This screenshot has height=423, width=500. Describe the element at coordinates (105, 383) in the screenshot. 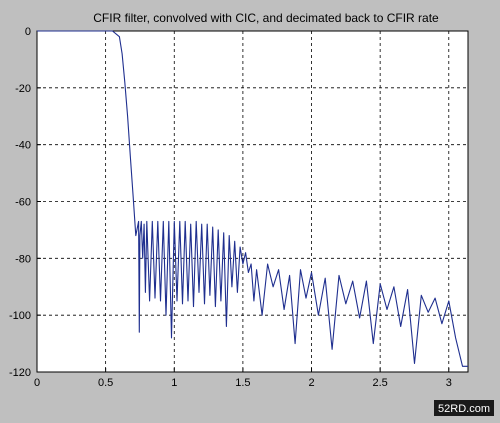

I see `x-tick-label: 0.5` at that location.